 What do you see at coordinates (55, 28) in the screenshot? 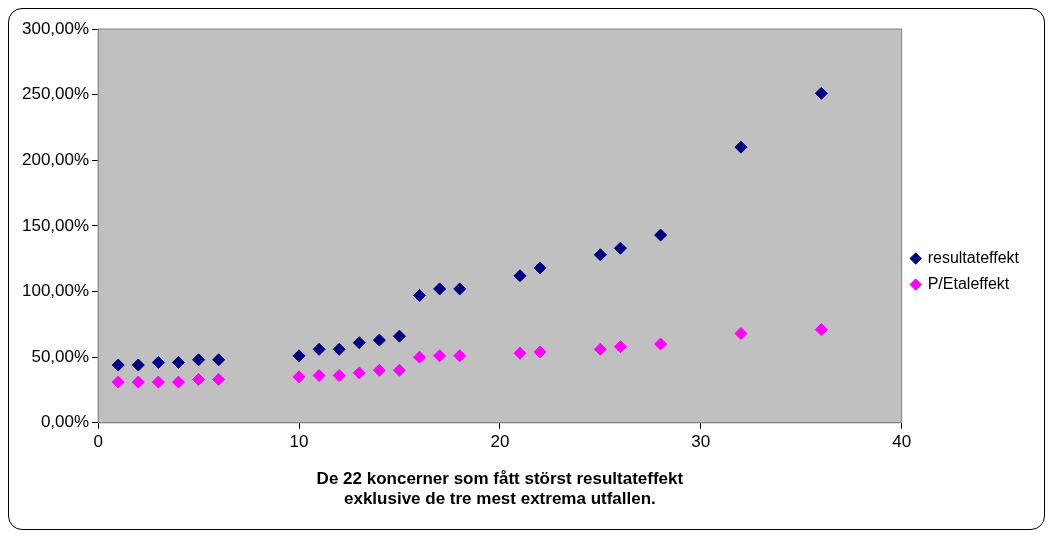
I see `y-tick-label: 300,00%` at bounding box center [55, 28].